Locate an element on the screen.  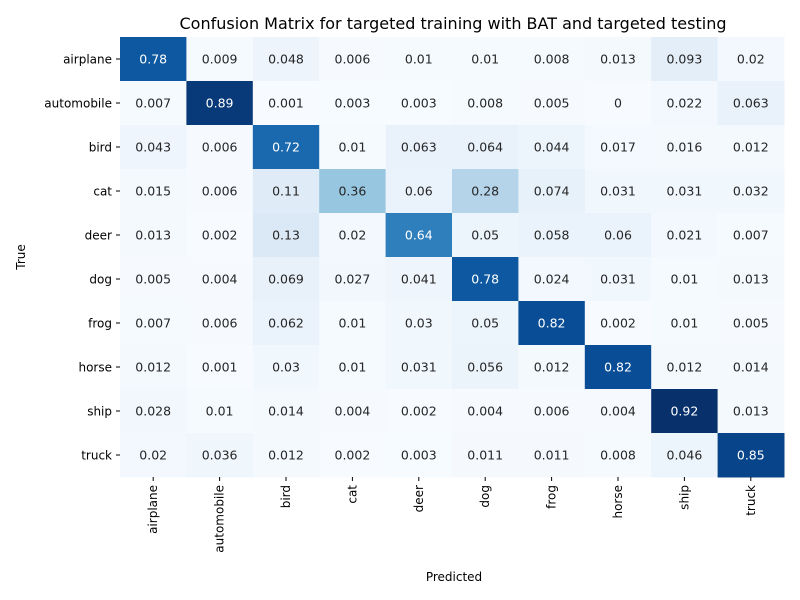
cell-value-label: 0.007 is located at coordinates (153, 103).